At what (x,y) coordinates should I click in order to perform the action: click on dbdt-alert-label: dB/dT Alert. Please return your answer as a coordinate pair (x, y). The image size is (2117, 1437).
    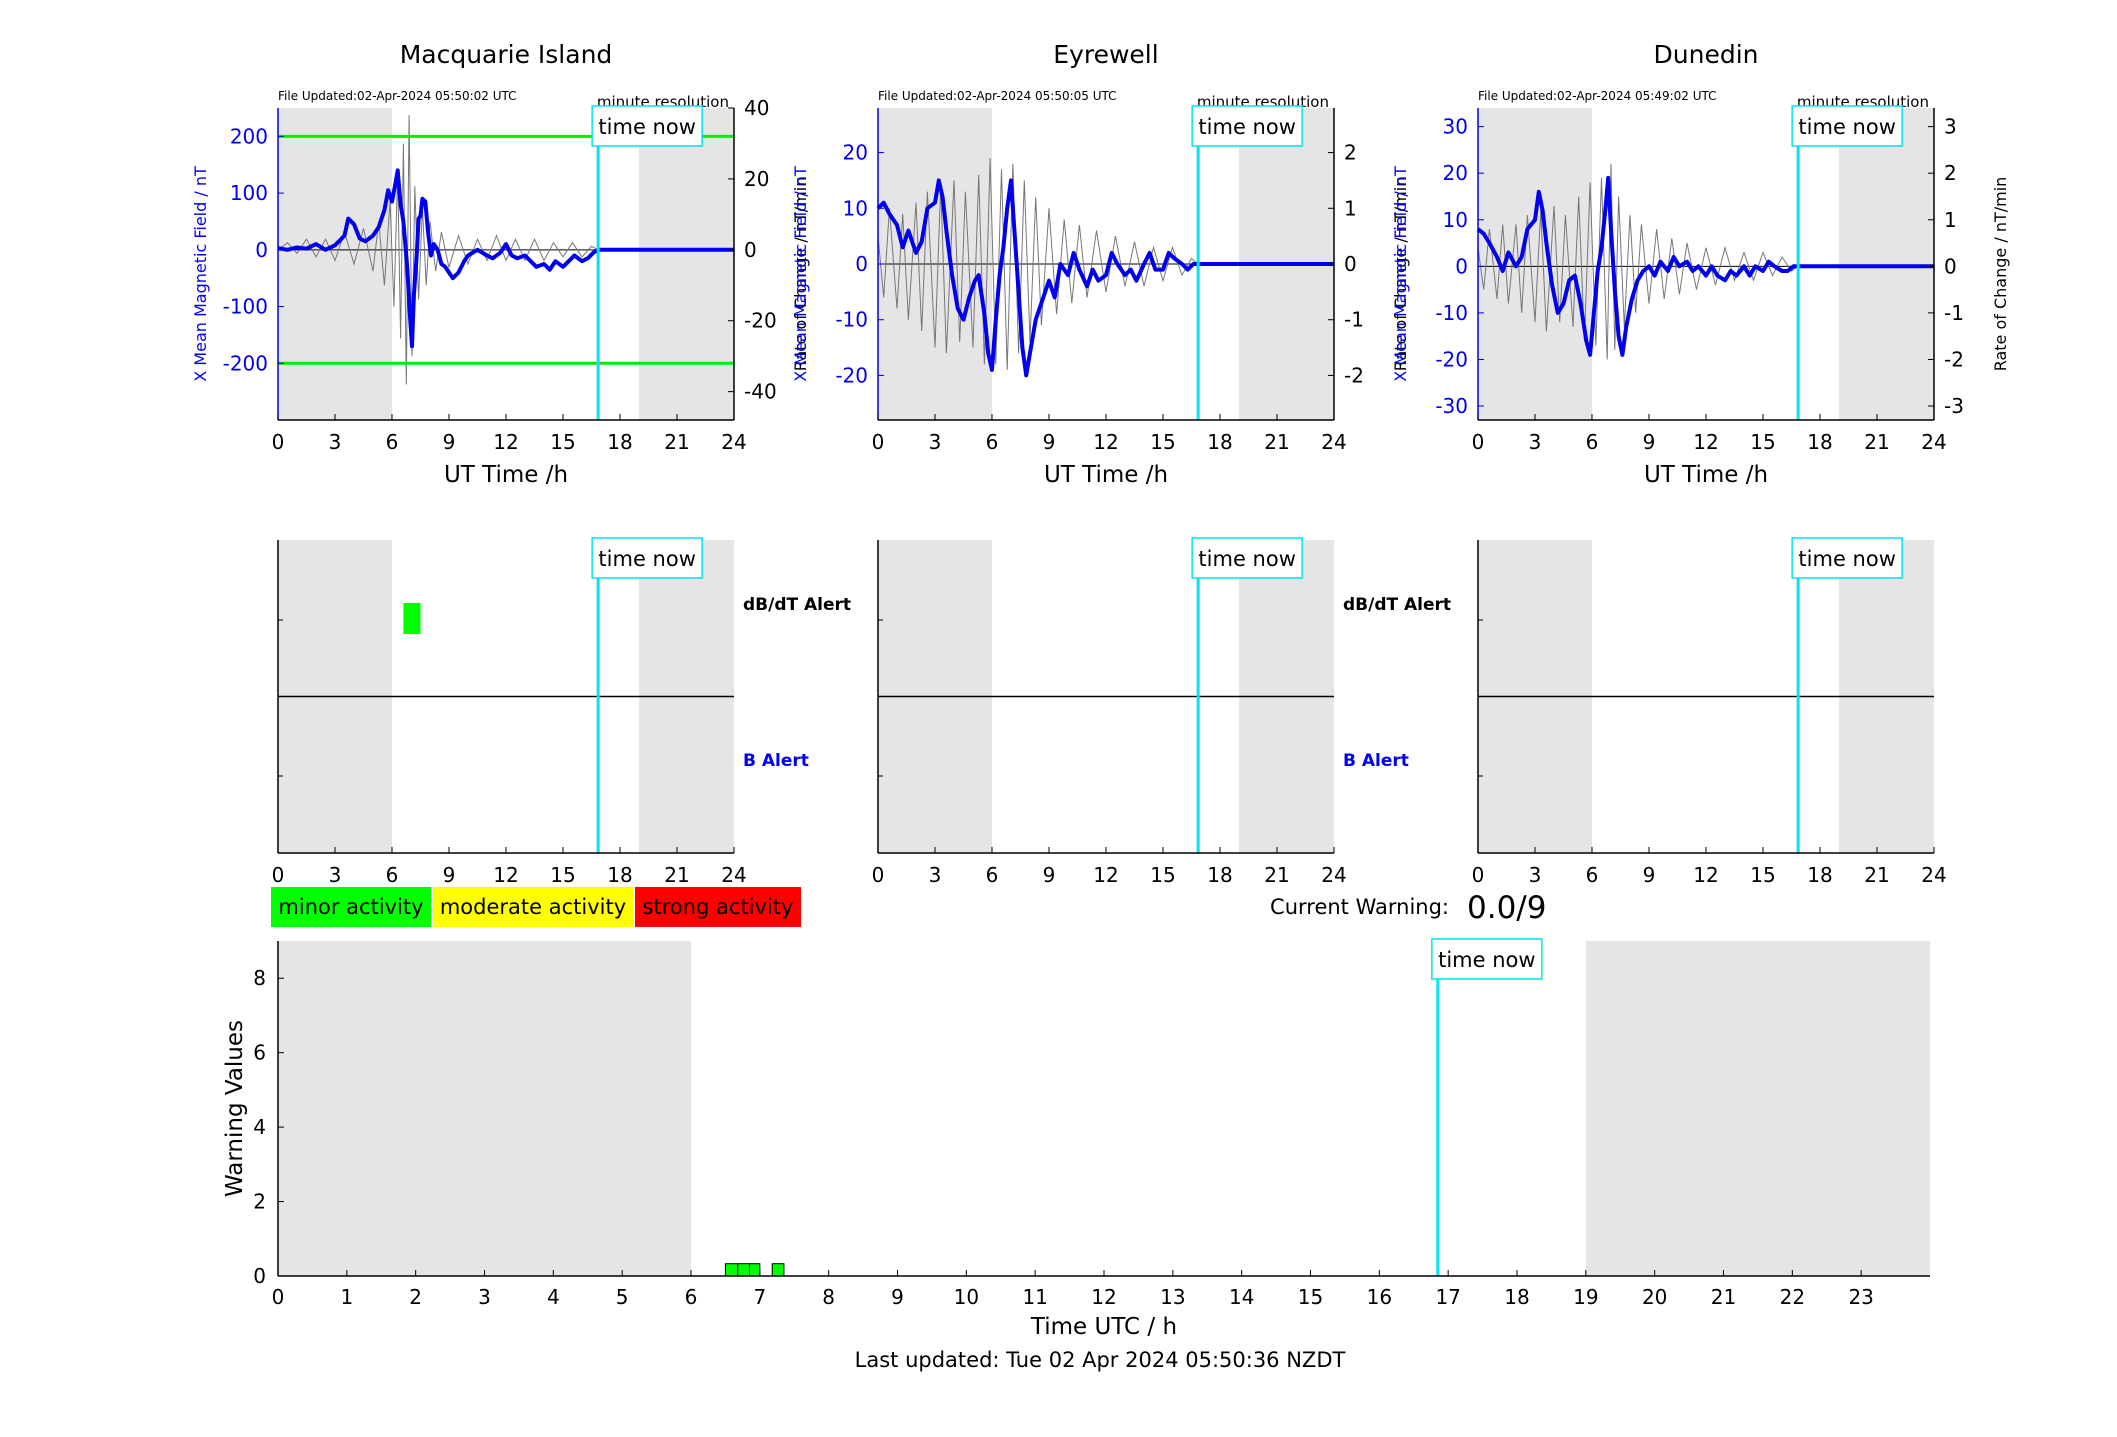
    Looking at the image, I should click on (797, 605).